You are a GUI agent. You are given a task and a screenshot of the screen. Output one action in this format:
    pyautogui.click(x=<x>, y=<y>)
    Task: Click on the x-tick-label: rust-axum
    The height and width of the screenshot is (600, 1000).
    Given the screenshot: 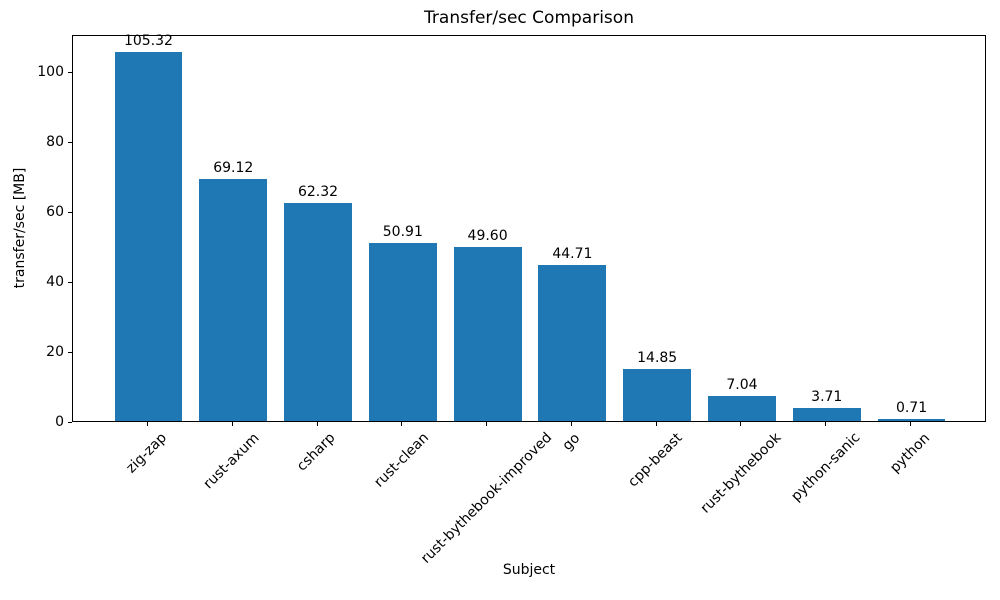 What is the action you would take?
    pyautogui.click(x=231, y=461)
    